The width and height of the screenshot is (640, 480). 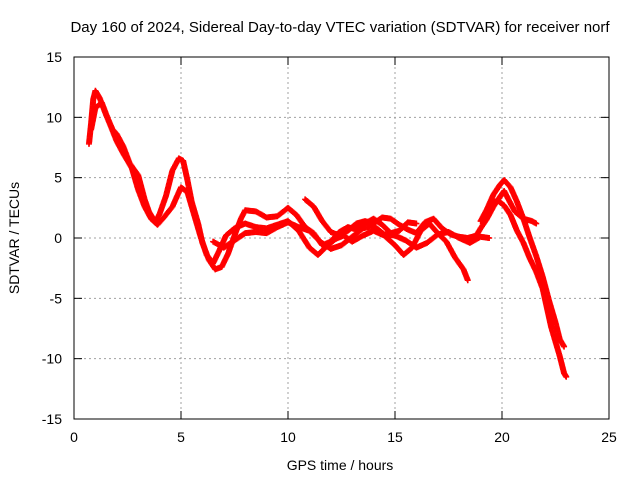 What do you see at coordinates (52, 419) in the screenshot?
I see `y-tick-label: -15` at bounding box center [52, 419].